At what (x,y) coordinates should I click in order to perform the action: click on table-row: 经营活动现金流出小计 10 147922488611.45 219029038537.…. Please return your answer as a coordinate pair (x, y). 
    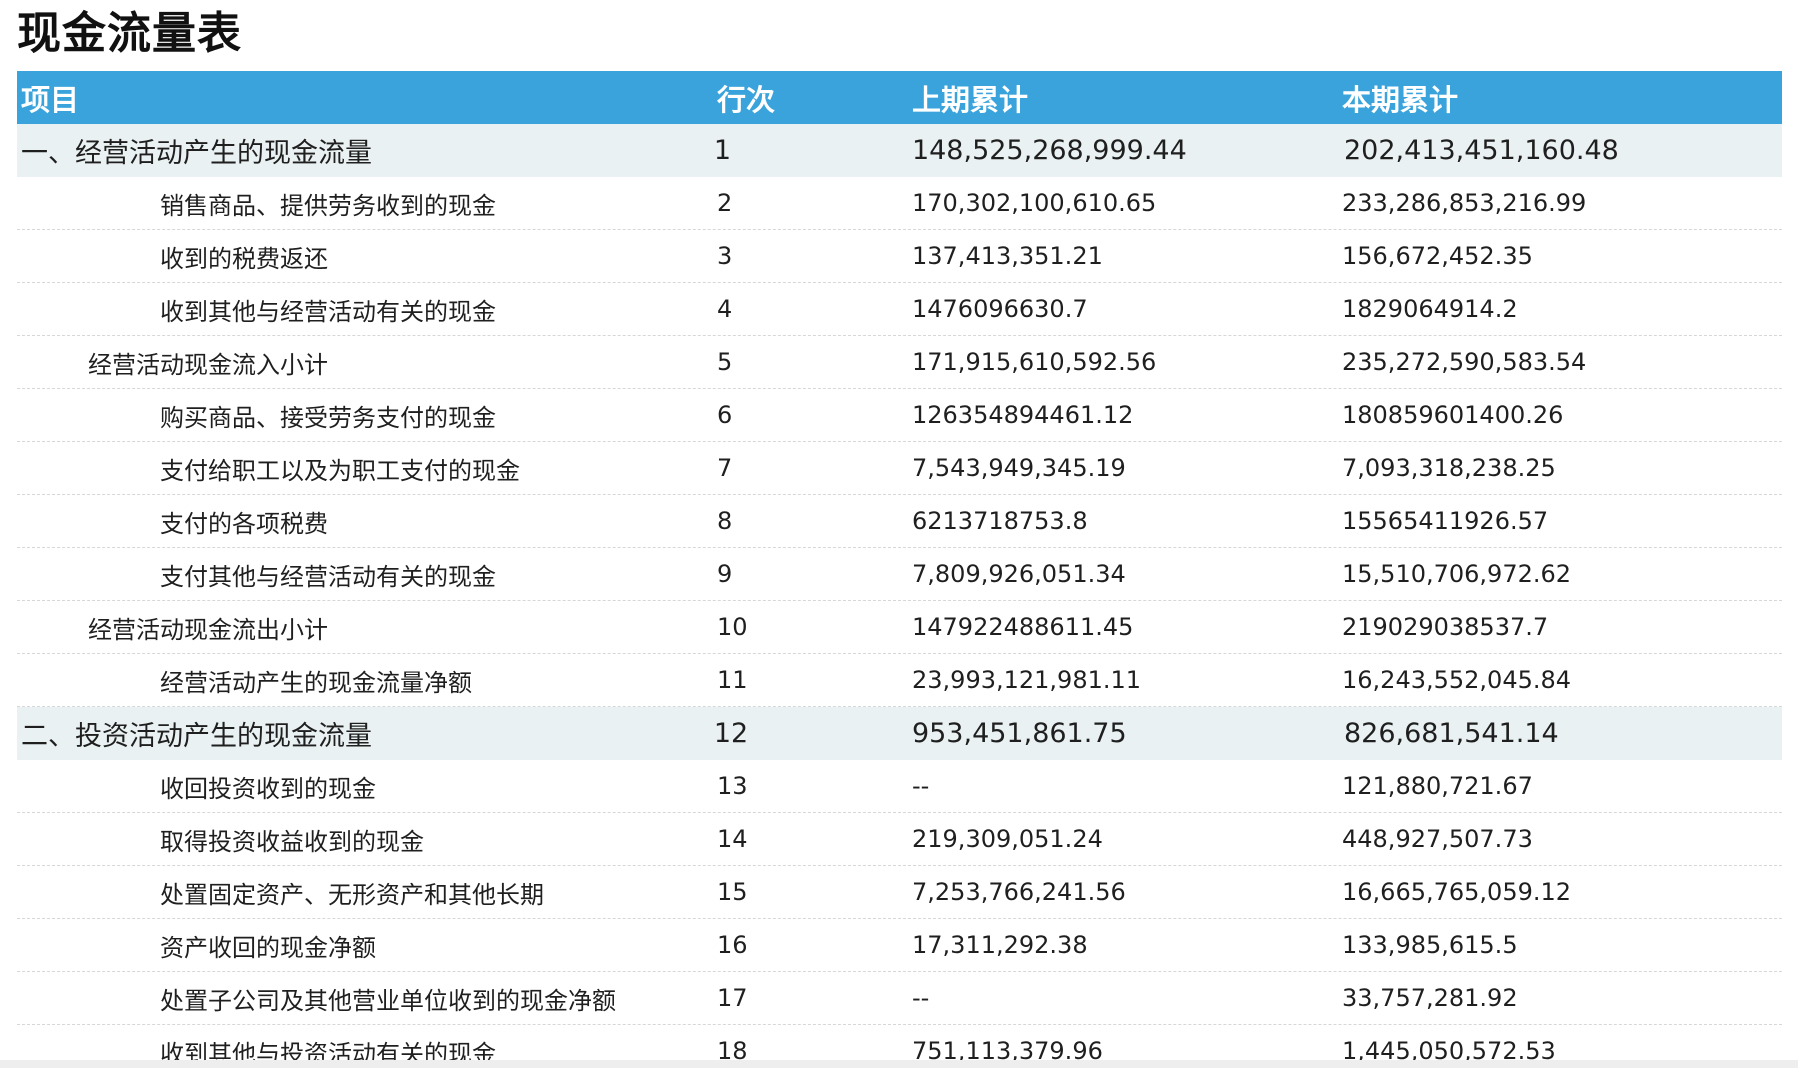
    Looking at the image, I should click on (899, 627).